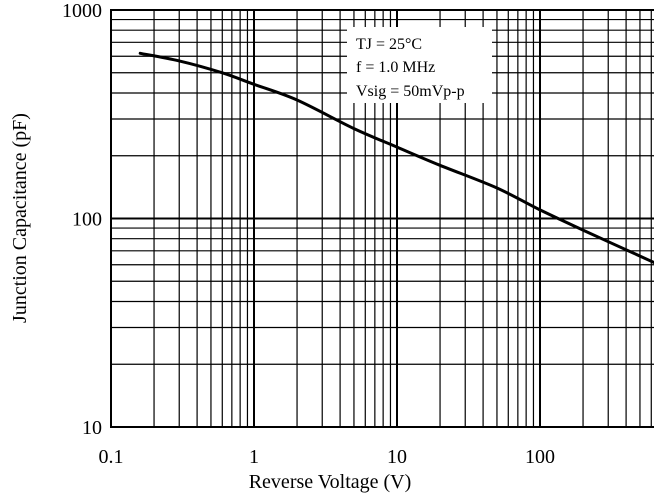 This screenshot has height=497, width=654. What do you see at coordinates (330, 482) in the screenshot?
I see `x-axis-title: Reverse Voltage (V)` at bounding box center [330, 482].